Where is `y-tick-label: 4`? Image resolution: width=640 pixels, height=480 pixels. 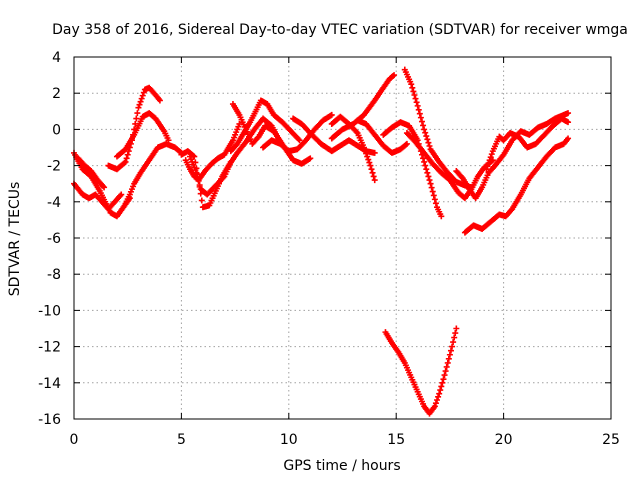 y-tick-label: 4 is located at coordinates (56, 58).